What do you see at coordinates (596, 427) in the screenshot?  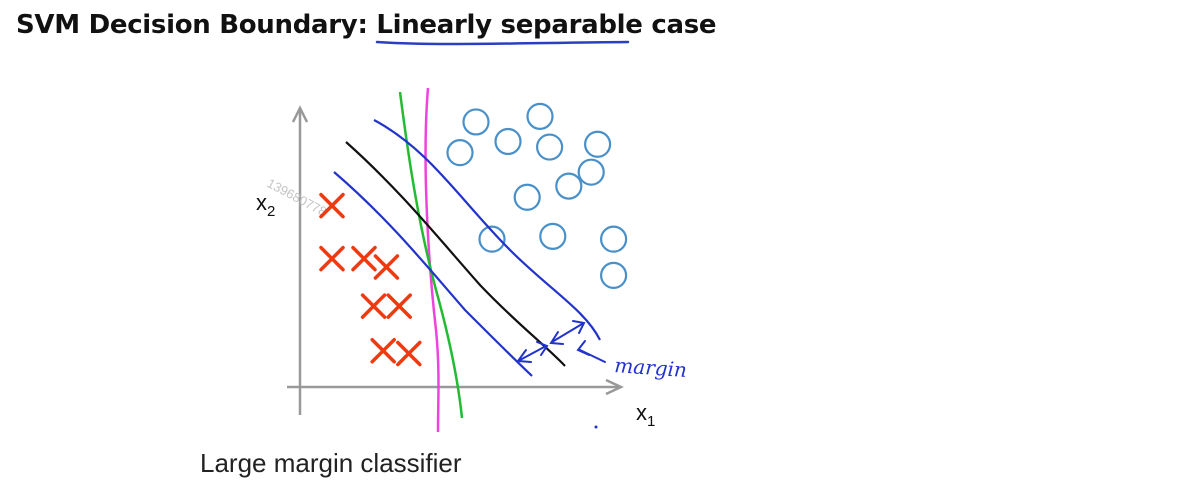 I see `stray-dot` at bounding box center [596, 427].